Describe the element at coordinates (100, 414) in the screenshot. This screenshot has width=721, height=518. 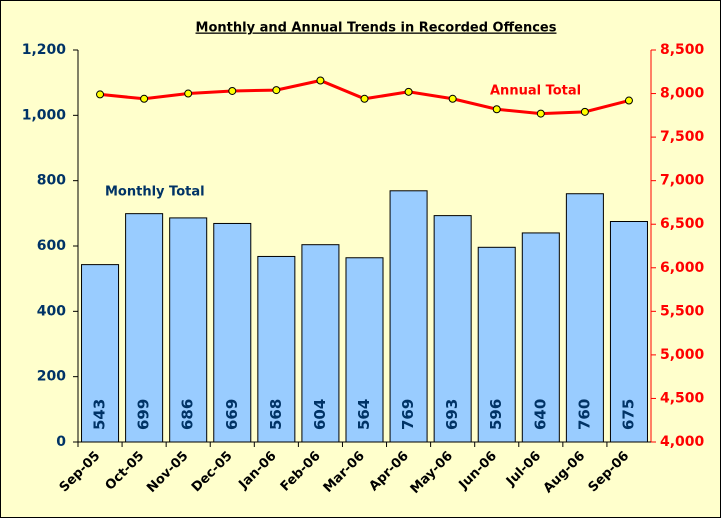
I see `bar-value-label: 543` at that location.